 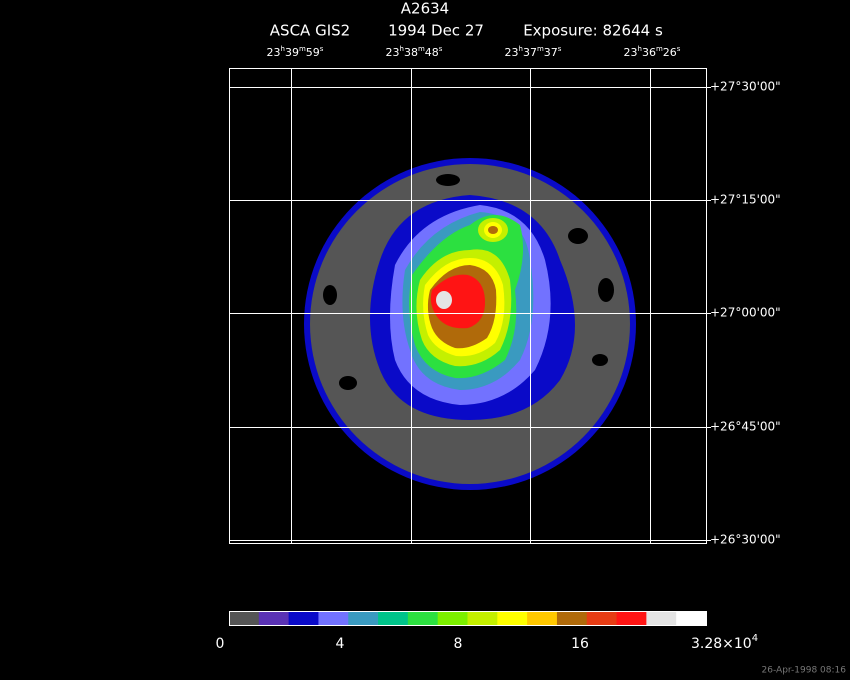 What do you see at coordinates (310, 31) in the screenshot?
I see `instrument: ASCA GIS2` at bounding box center [310, 31].